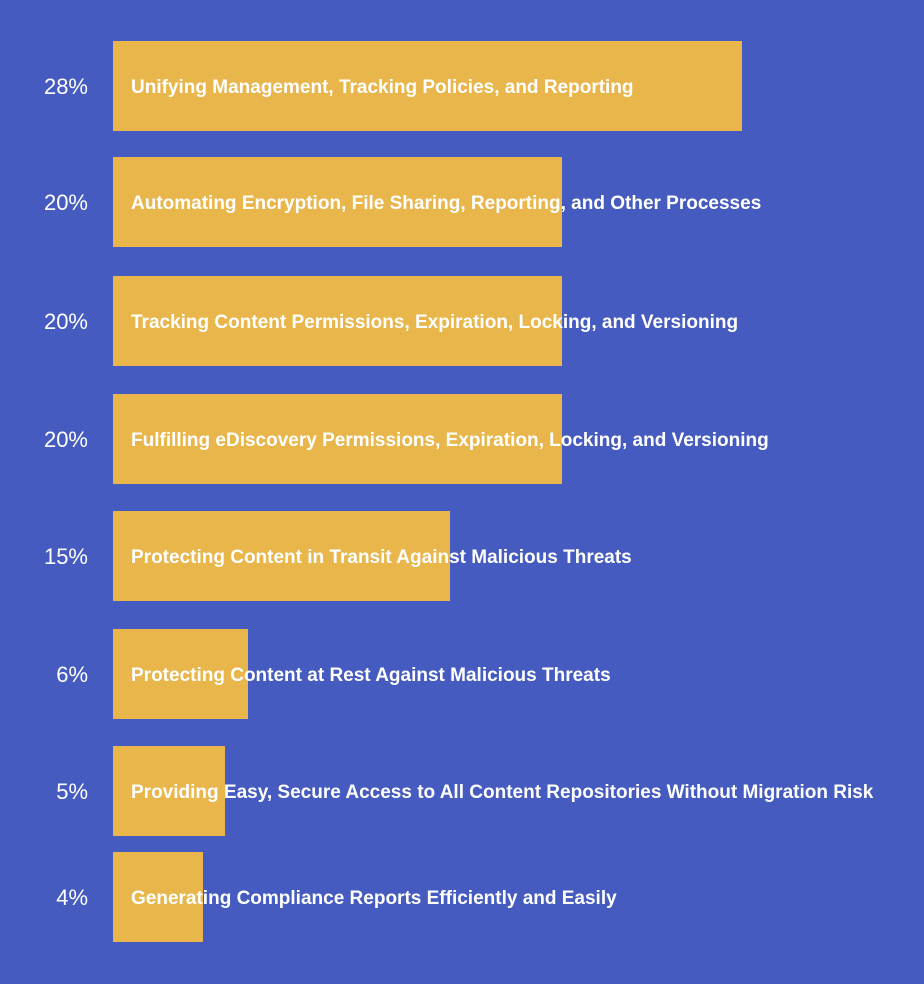  I want to click on value-label: 28%, so click(66, 86).